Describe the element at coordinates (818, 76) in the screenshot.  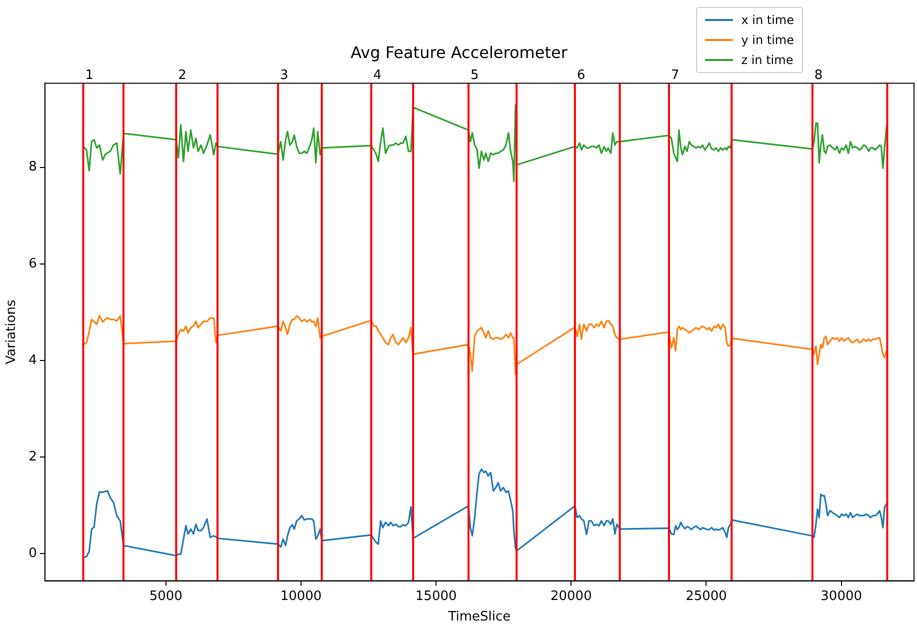
I see `text: 8` at that location.